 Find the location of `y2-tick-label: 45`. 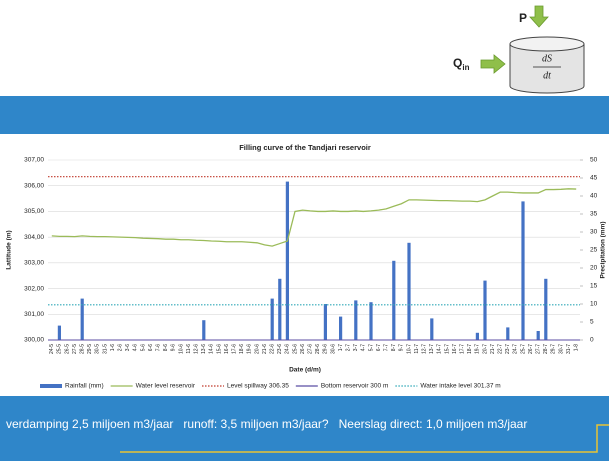

y2-tick-label: 45 is located at coordinates (594, 178).